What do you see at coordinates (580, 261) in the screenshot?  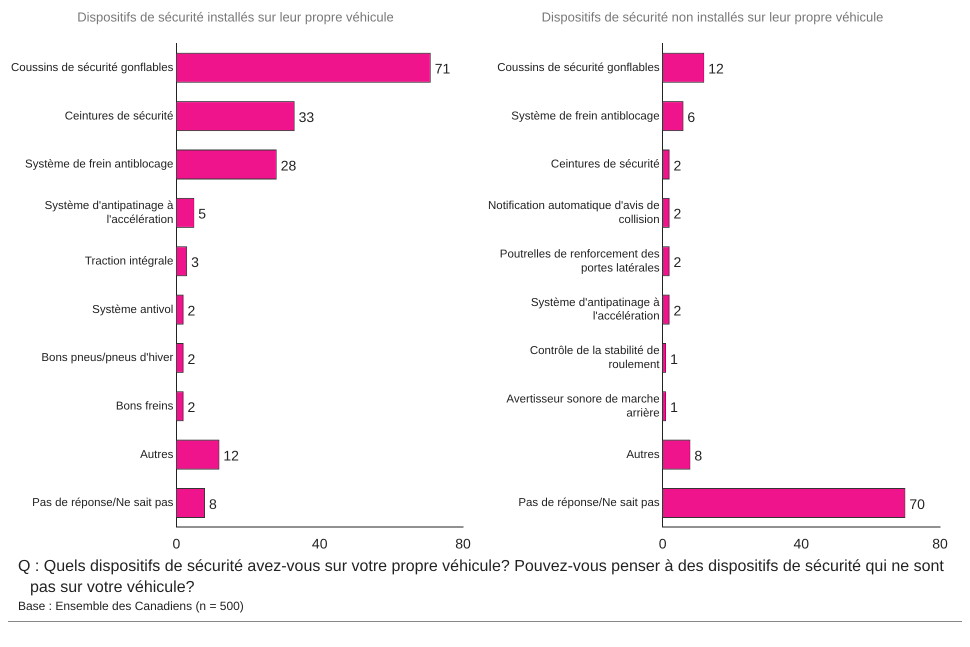 I see `y-tick-label: Poutrelles de renforcement des portes latérales` at bounding box center [580, 261].